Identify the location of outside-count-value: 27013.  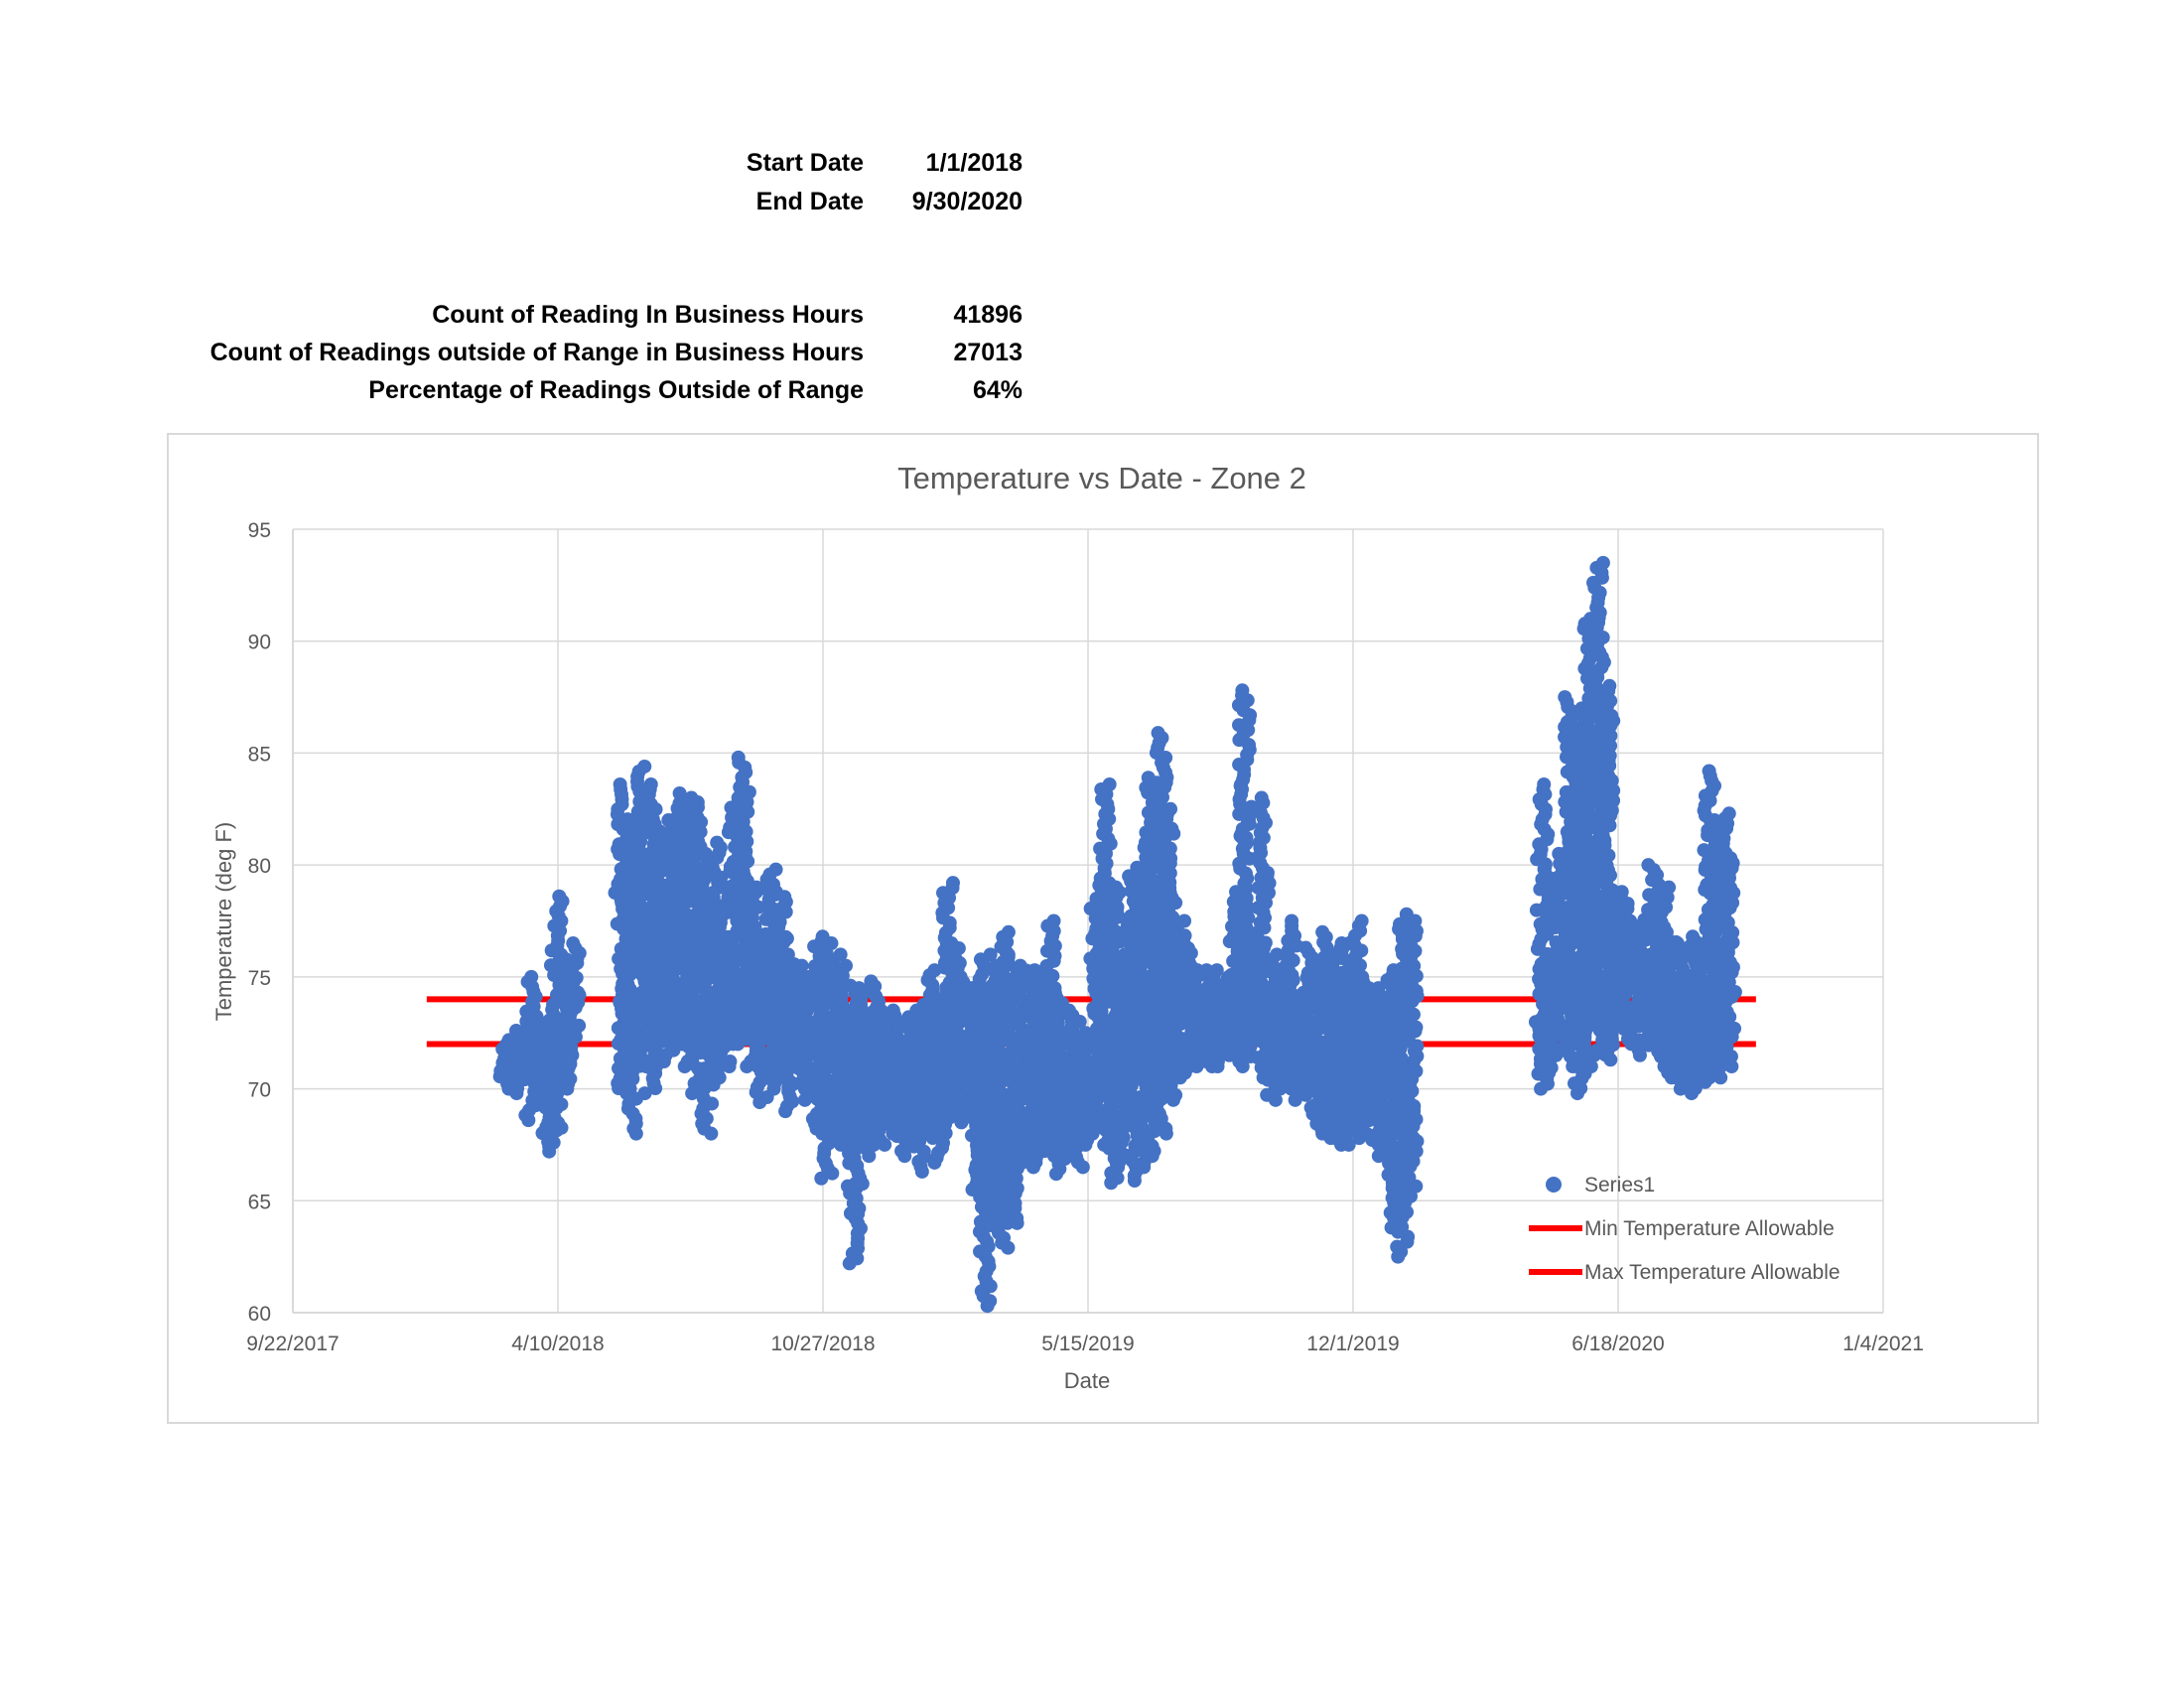
(988, 352).